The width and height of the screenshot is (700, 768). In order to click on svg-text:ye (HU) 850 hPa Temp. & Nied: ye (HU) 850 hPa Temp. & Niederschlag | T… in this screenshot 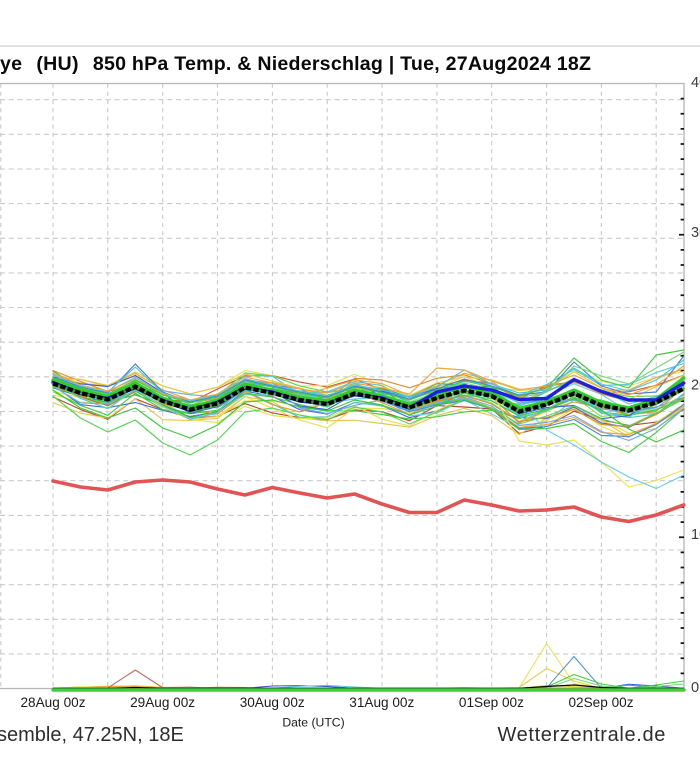, I will do `click(295, 64)`.